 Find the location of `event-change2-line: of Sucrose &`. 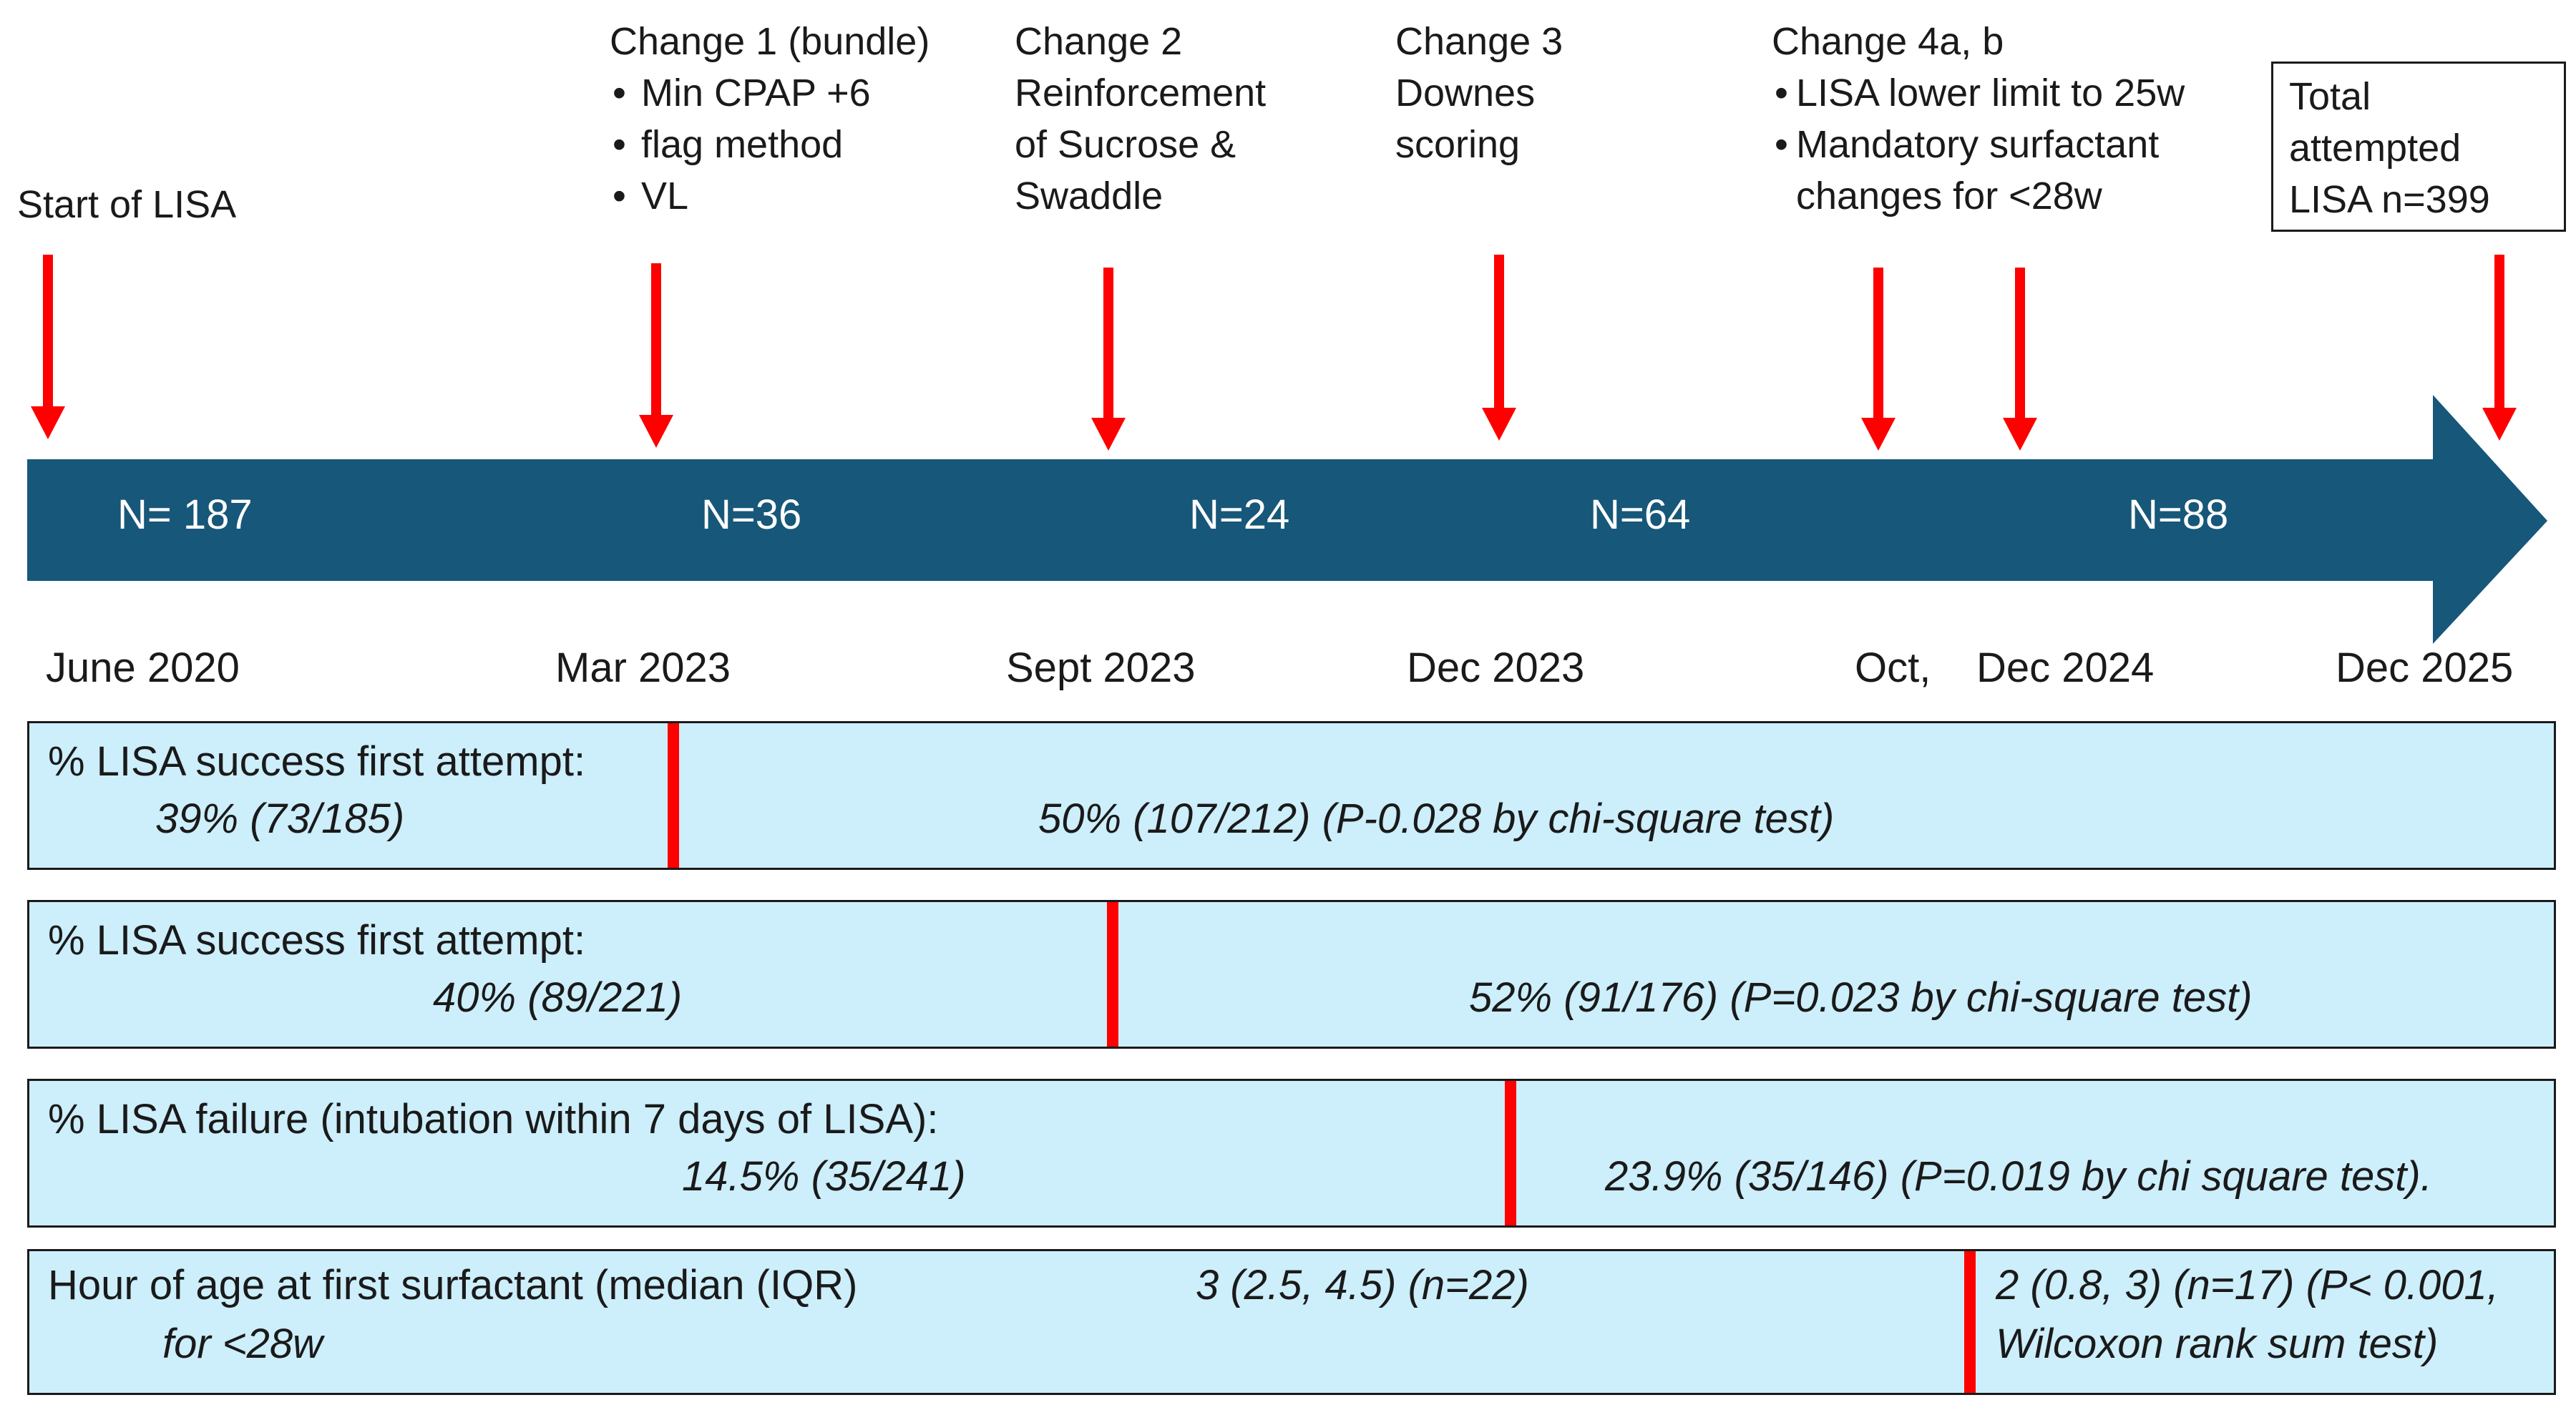

event-change2-line: of Sucrose & is located at coordinates (1125, 144).